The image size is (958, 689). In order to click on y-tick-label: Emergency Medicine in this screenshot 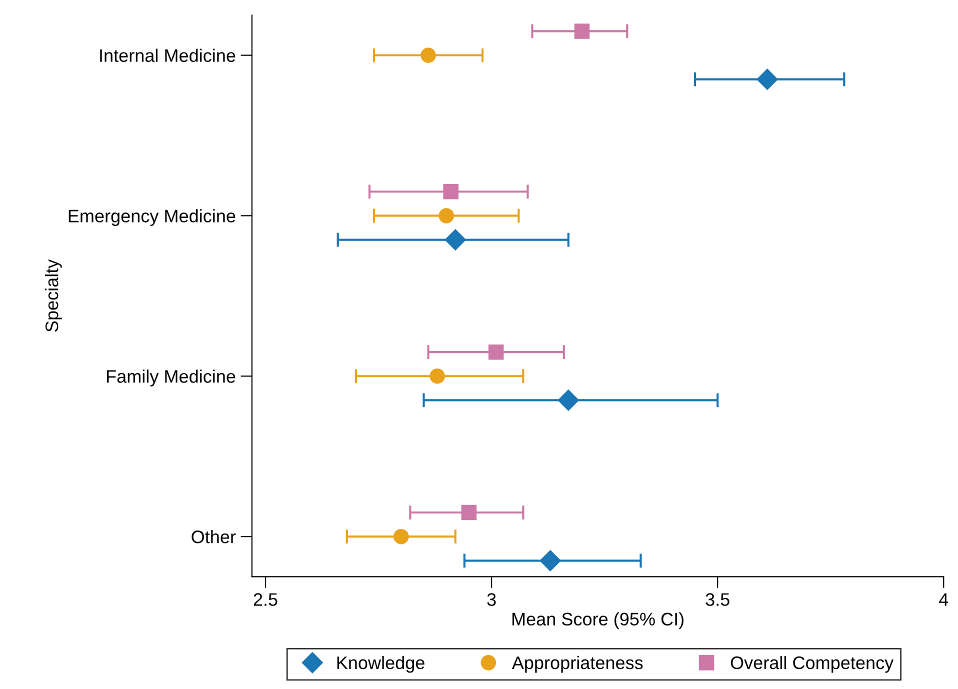, I will do `click(152, 217)`.